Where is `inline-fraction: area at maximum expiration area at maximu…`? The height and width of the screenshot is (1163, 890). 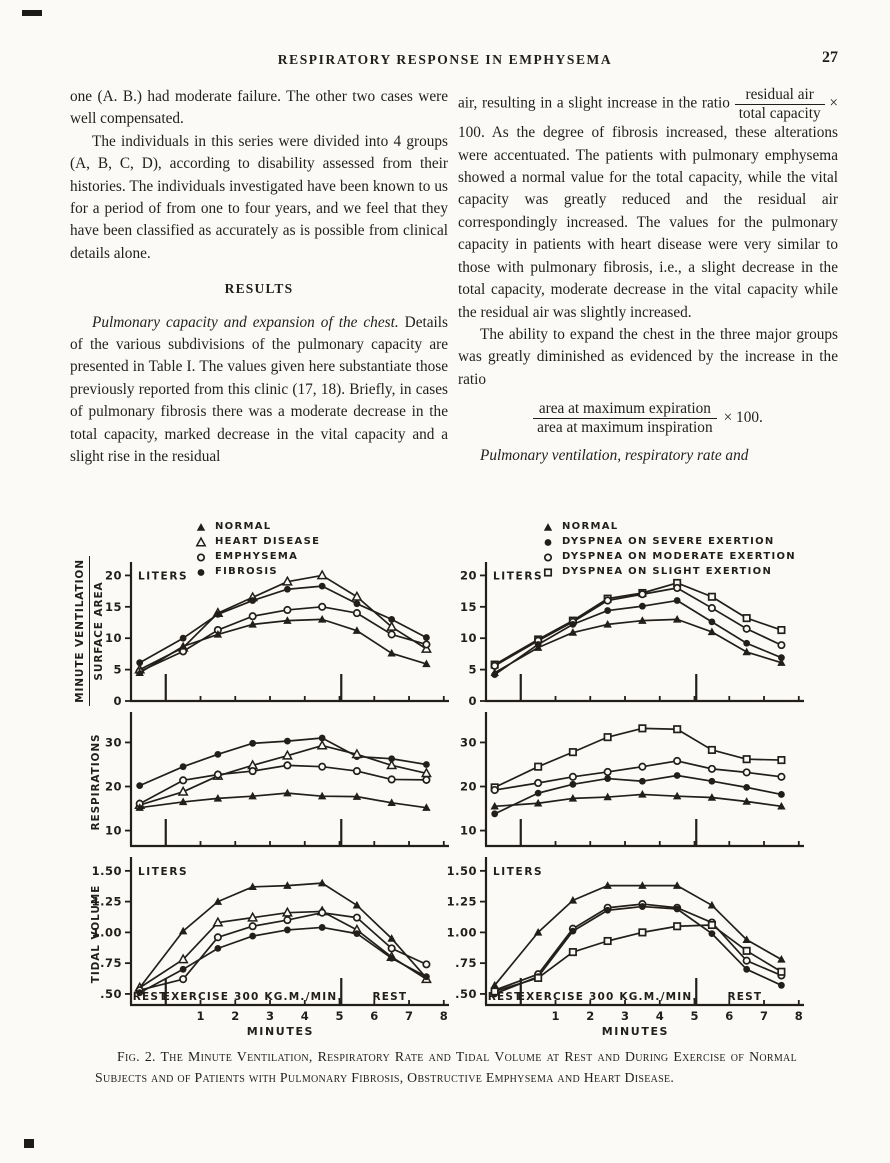
inline-fraction: area at maximum expiration area at maximu… is located at coordinates (625, 418).